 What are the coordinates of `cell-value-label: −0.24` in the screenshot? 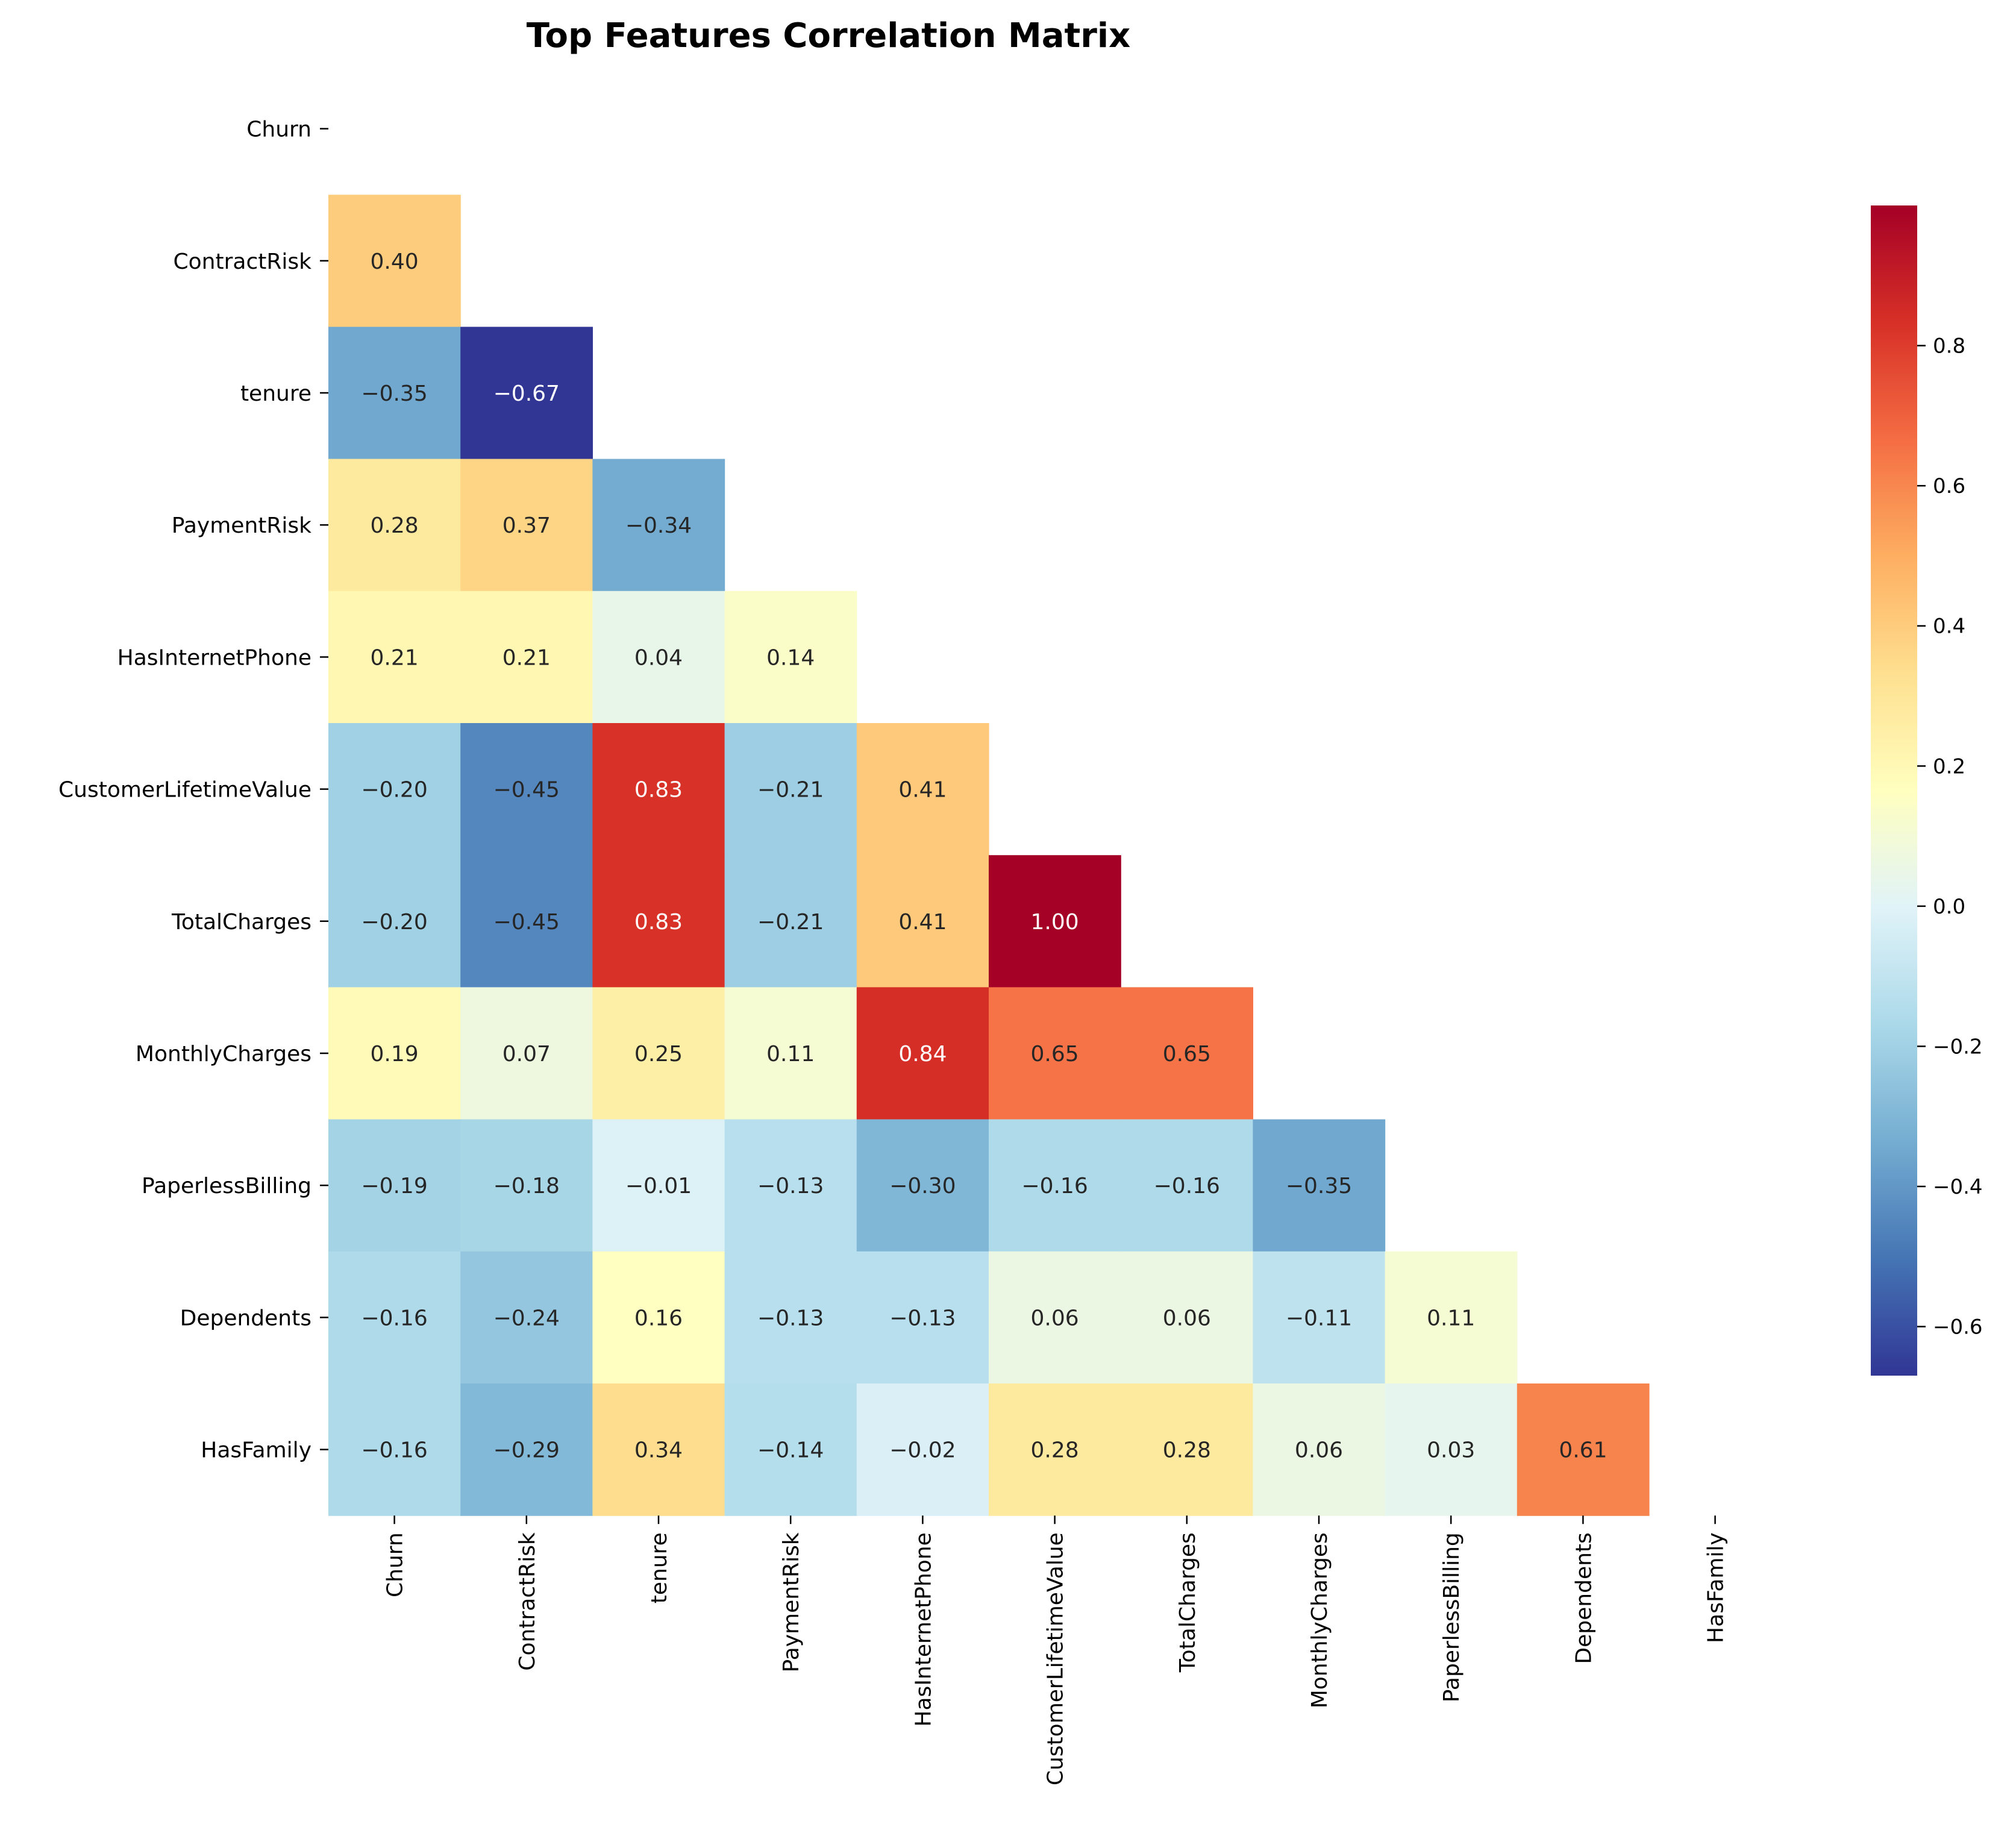 It's located at (526, 1318).